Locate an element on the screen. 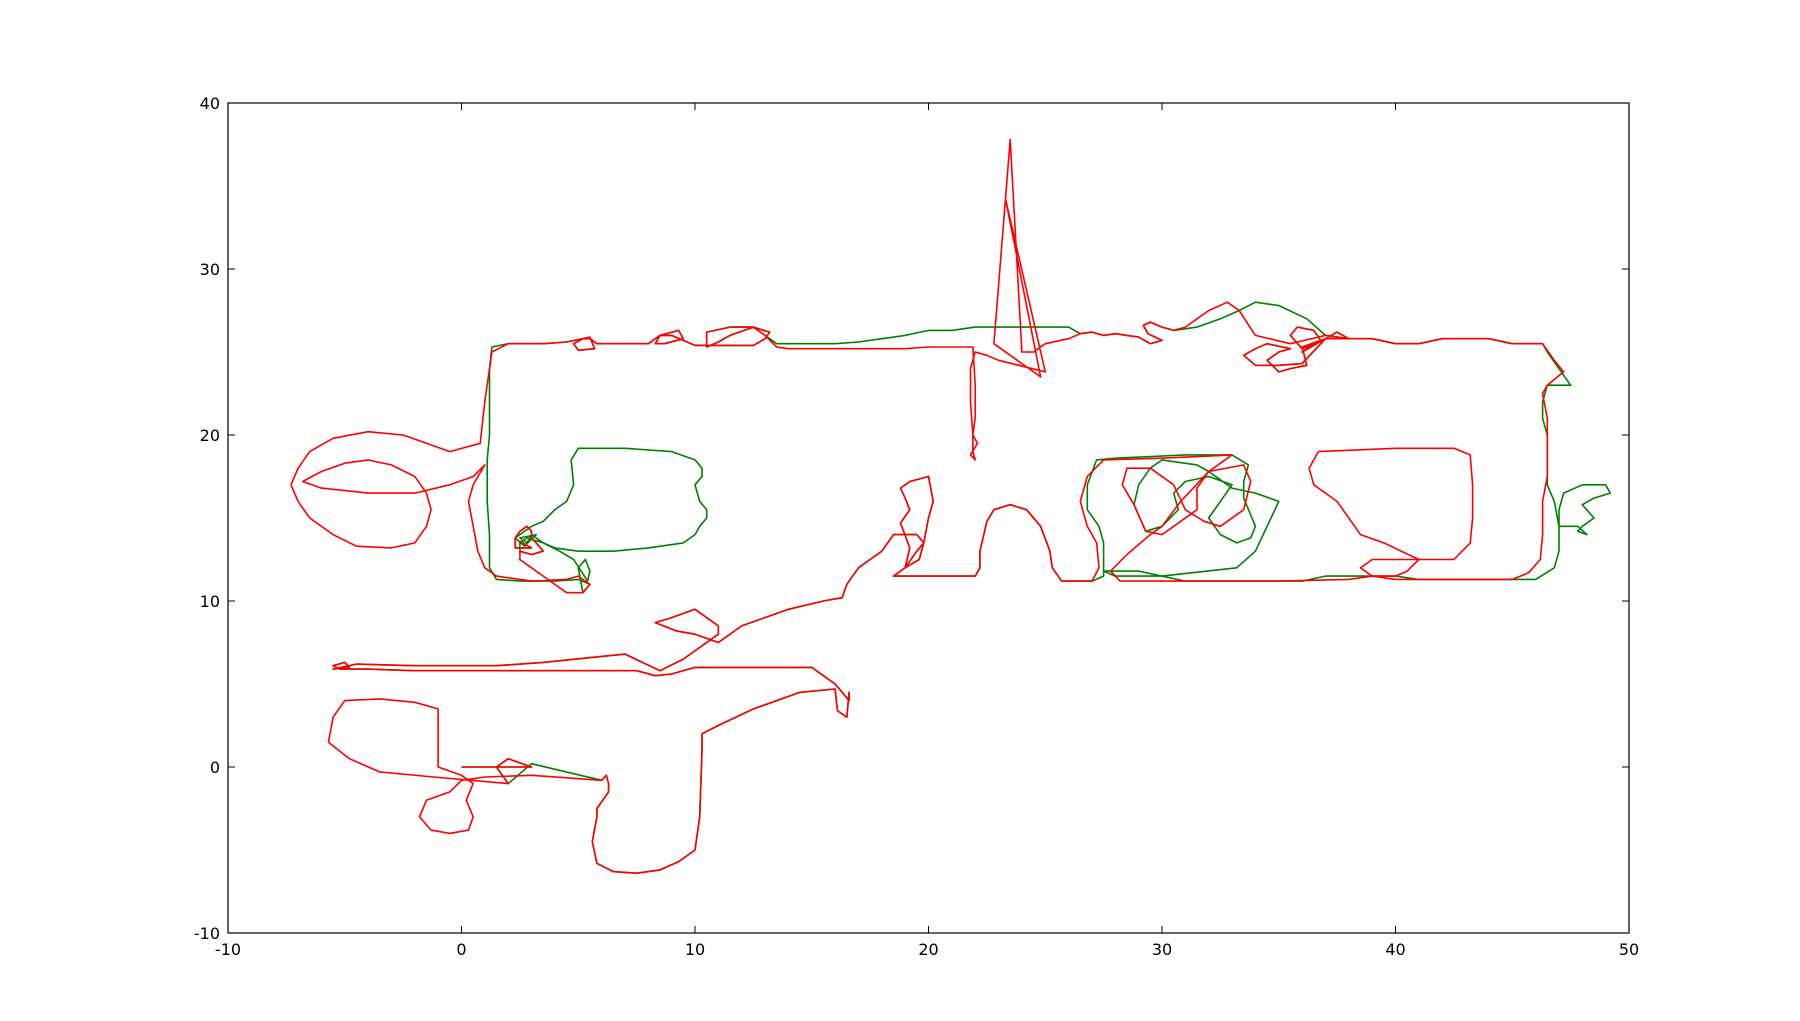 The image size is (1800, 1021). y-tick-label: 20 is located at coordinates (210, 435).